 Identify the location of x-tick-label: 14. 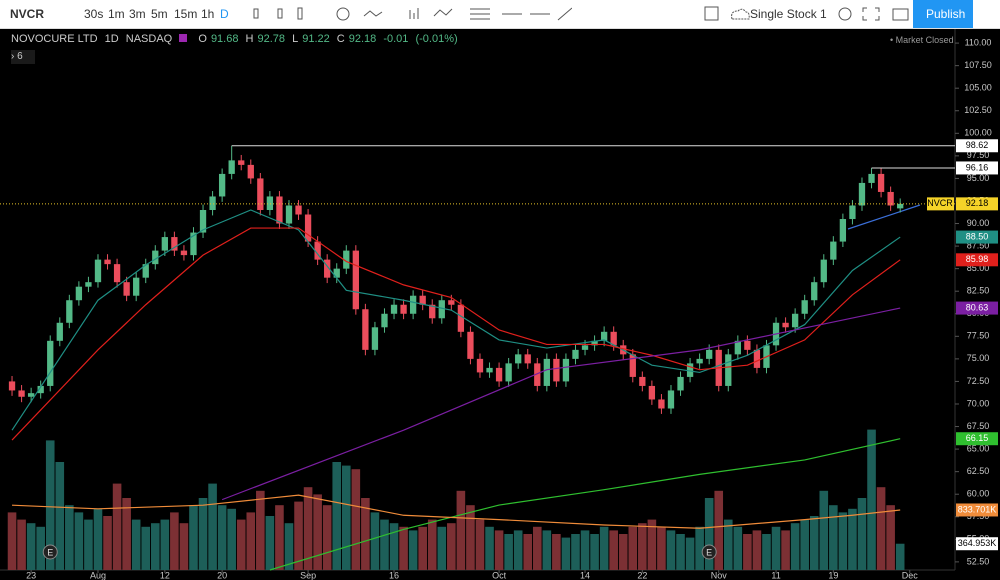
(585, 575).